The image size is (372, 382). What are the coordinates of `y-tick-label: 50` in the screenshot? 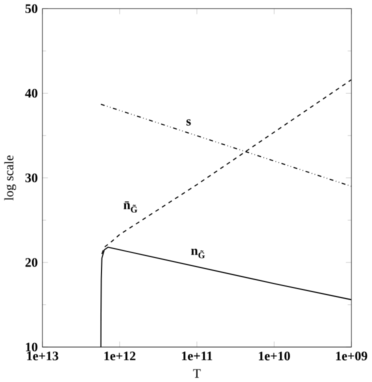 It's located at (31, 9).